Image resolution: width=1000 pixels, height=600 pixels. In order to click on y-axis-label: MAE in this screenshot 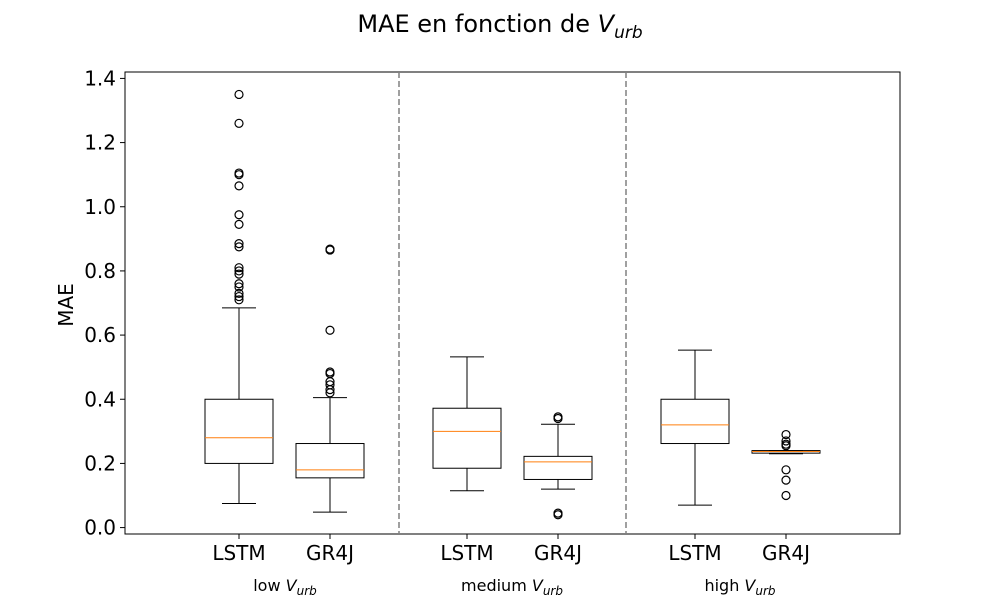, I will do `click(66, 305)`.